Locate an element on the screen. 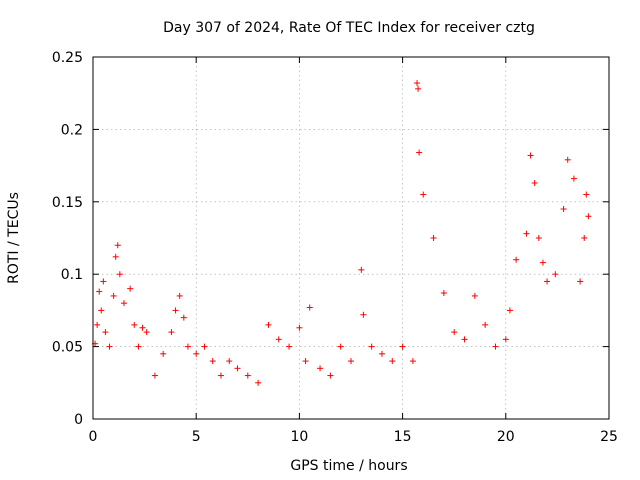  y-tick-label: 0.05 is located at coordinates (67, 348).